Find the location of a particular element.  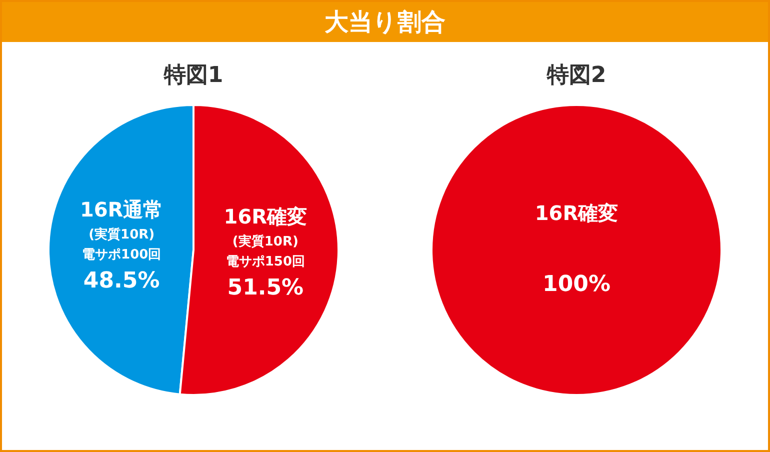

chart-subtitle: 特図1 is located at coordinates (193, 75).